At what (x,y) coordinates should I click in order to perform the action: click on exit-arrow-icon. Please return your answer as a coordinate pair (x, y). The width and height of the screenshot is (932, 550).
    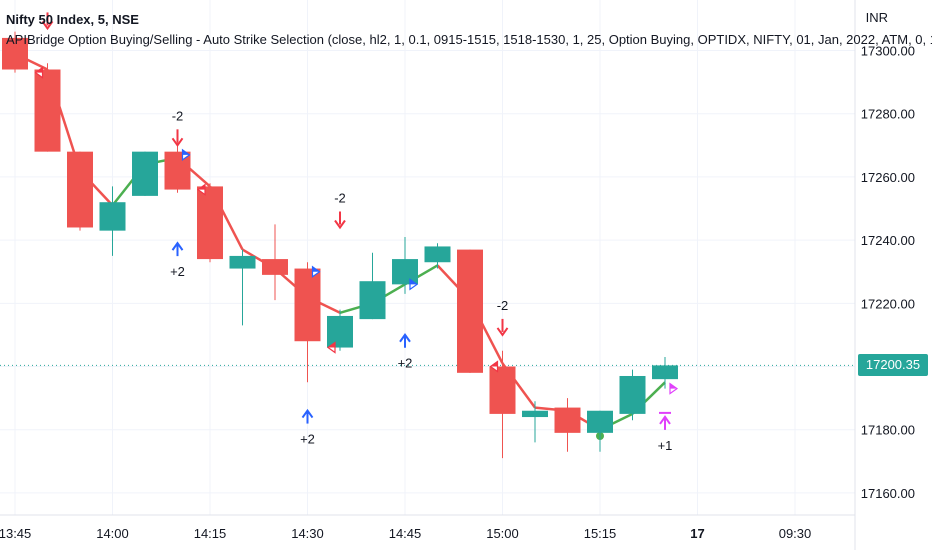
    Looking at the image, I should click on (665, 420).